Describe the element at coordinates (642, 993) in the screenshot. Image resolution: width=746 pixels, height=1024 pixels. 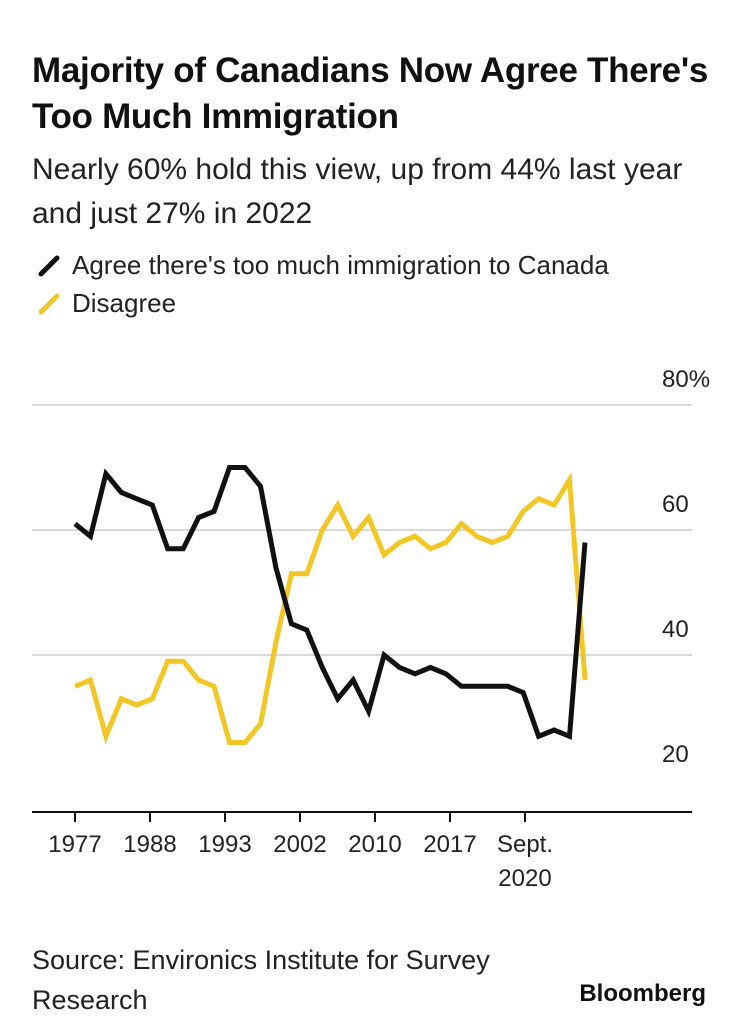
I see `brand-logo: Bloomberg` at that location.